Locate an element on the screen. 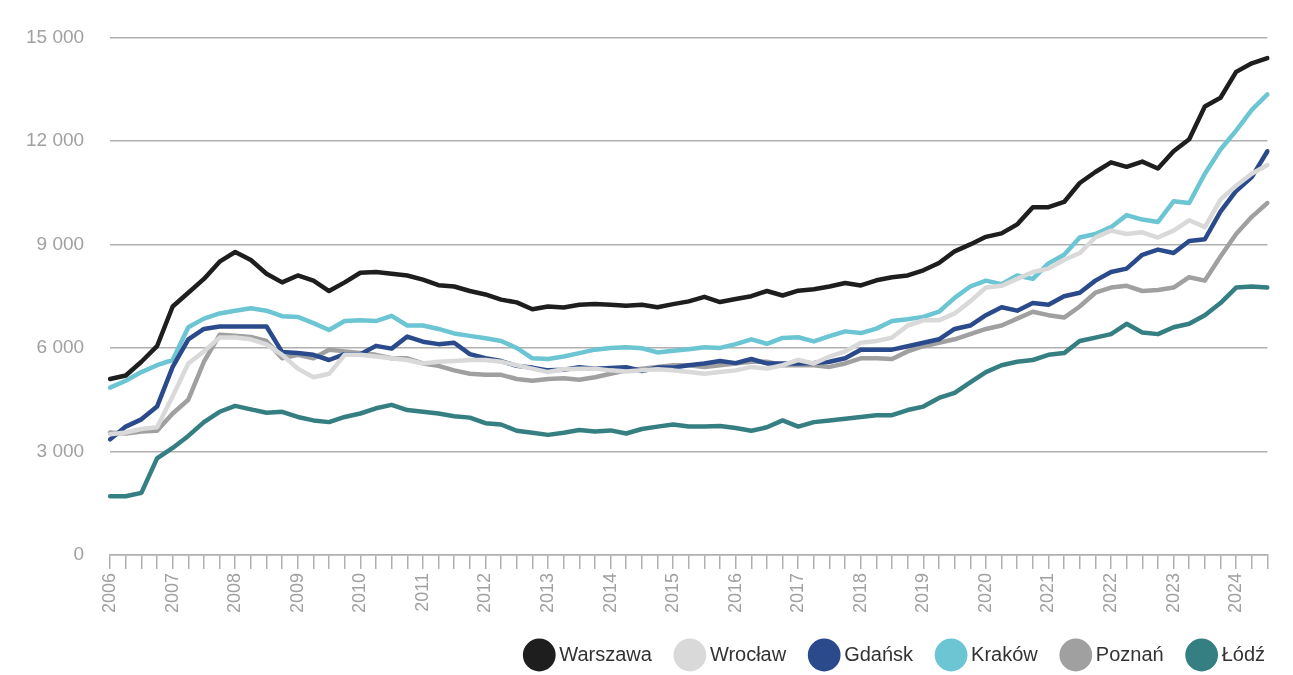 This screenshot has height=675, width=1293. x-tick-label: 2008 is located at coordinates (234, 592).